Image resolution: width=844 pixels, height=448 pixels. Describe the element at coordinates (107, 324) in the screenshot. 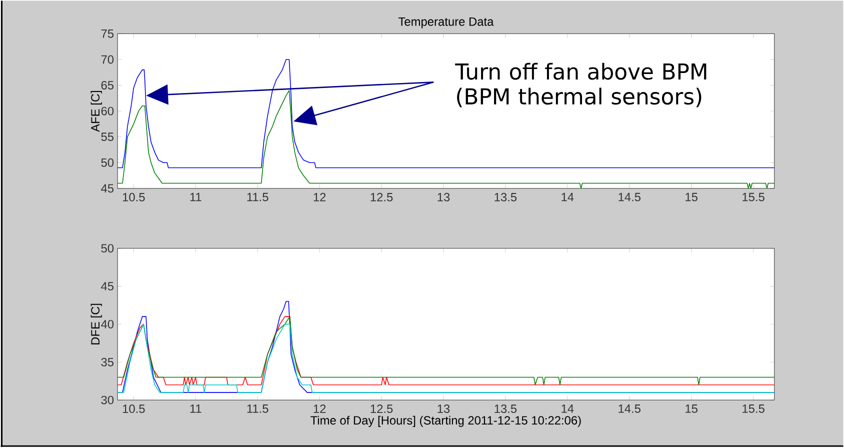

I see `y-tick-label: 40` at that location.